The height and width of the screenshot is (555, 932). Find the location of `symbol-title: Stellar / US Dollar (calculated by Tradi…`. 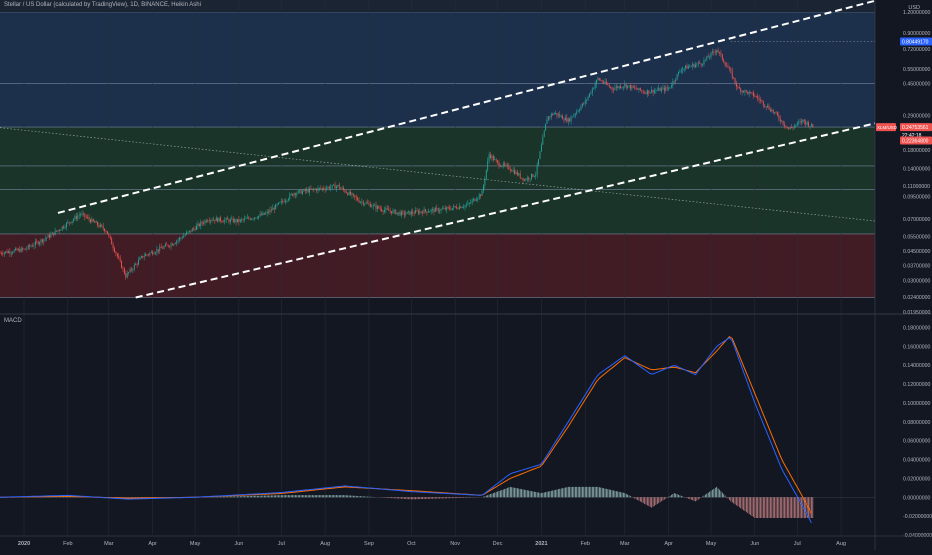

symbol-title: Stellar / US Dollar (calculated by Tradi… is located at coordinates (102, 5).